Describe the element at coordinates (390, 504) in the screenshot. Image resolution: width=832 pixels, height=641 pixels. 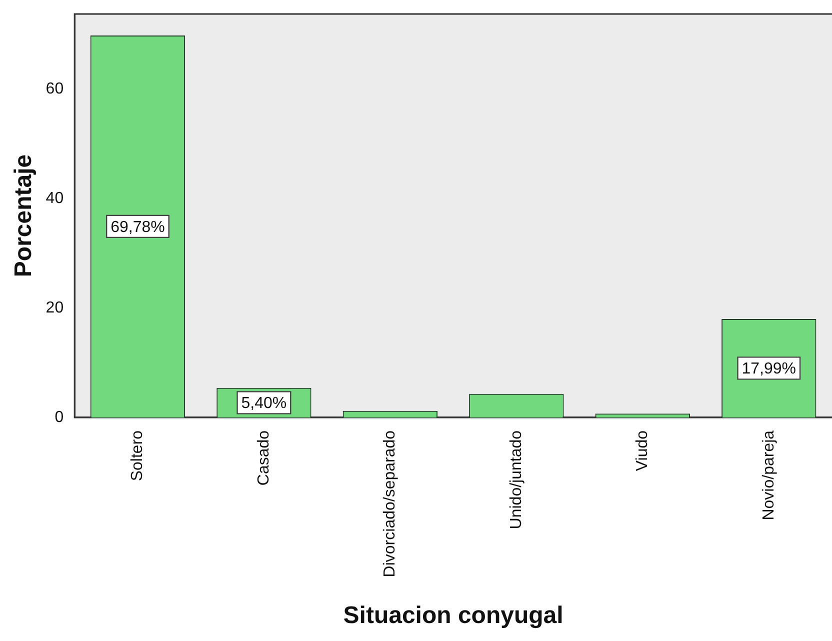
I see `x-tick-label: Divorciado/separado` at that location.